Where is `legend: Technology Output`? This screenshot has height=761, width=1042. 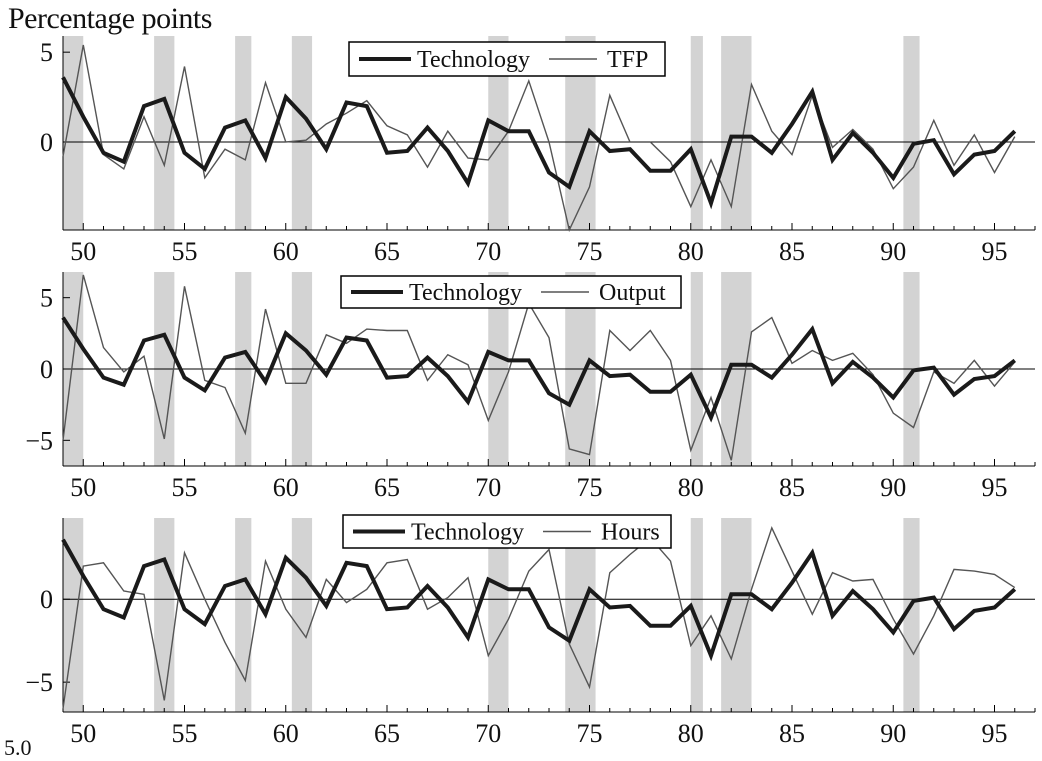
legend: Technology Output is located at coordinates (511, 292).